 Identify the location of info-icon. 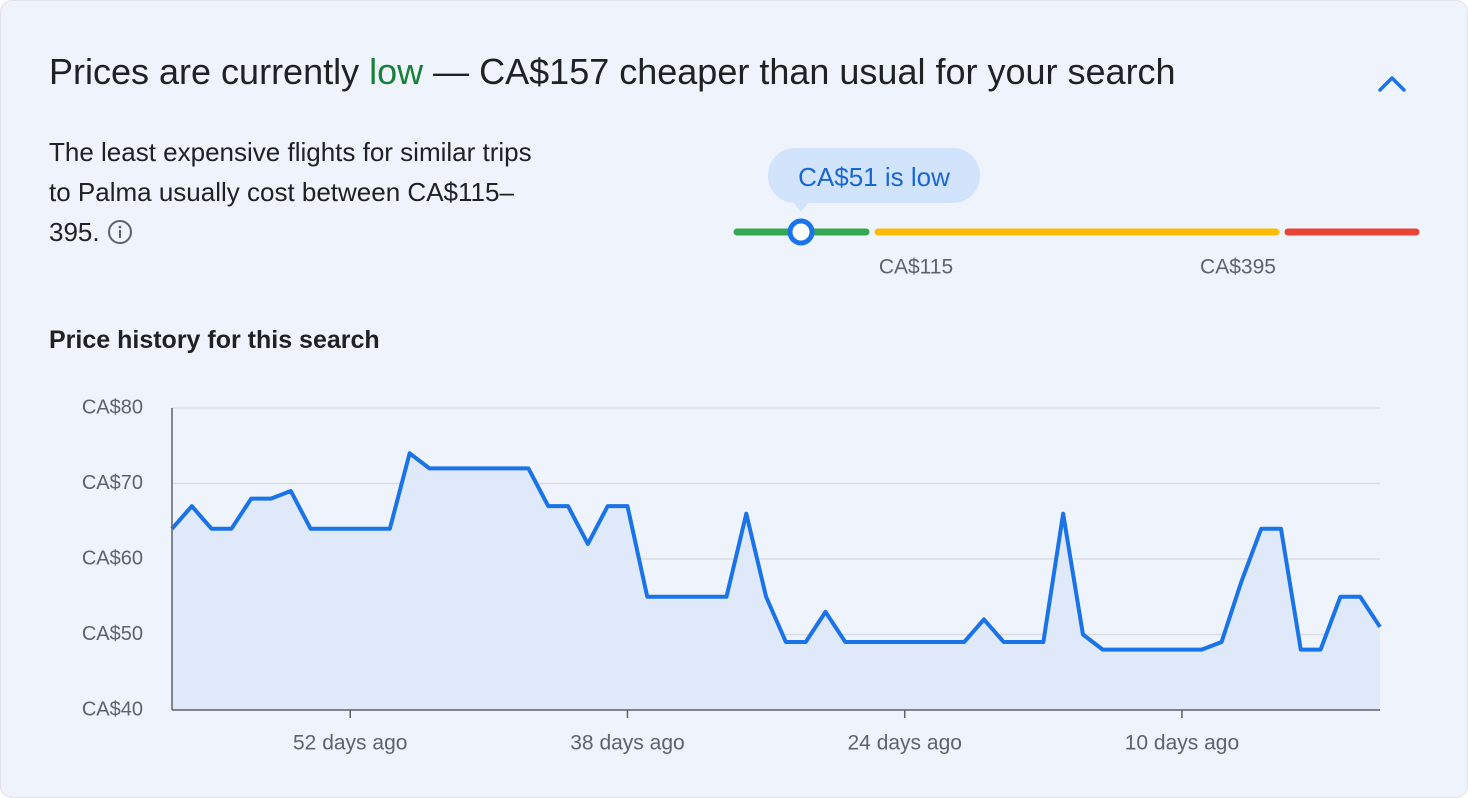
(120, 232).